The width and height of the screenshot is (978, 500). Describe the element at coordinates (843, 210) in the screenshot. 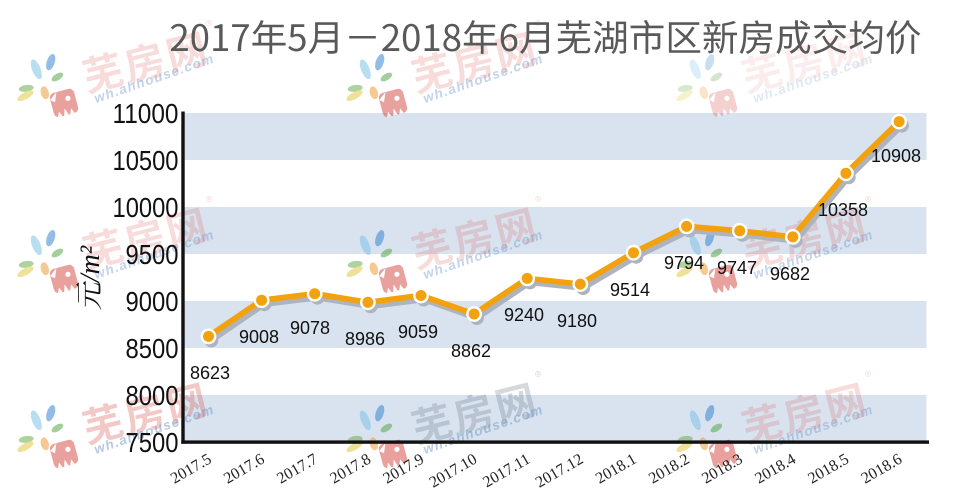

I see `svg-text: 10358` at that location.